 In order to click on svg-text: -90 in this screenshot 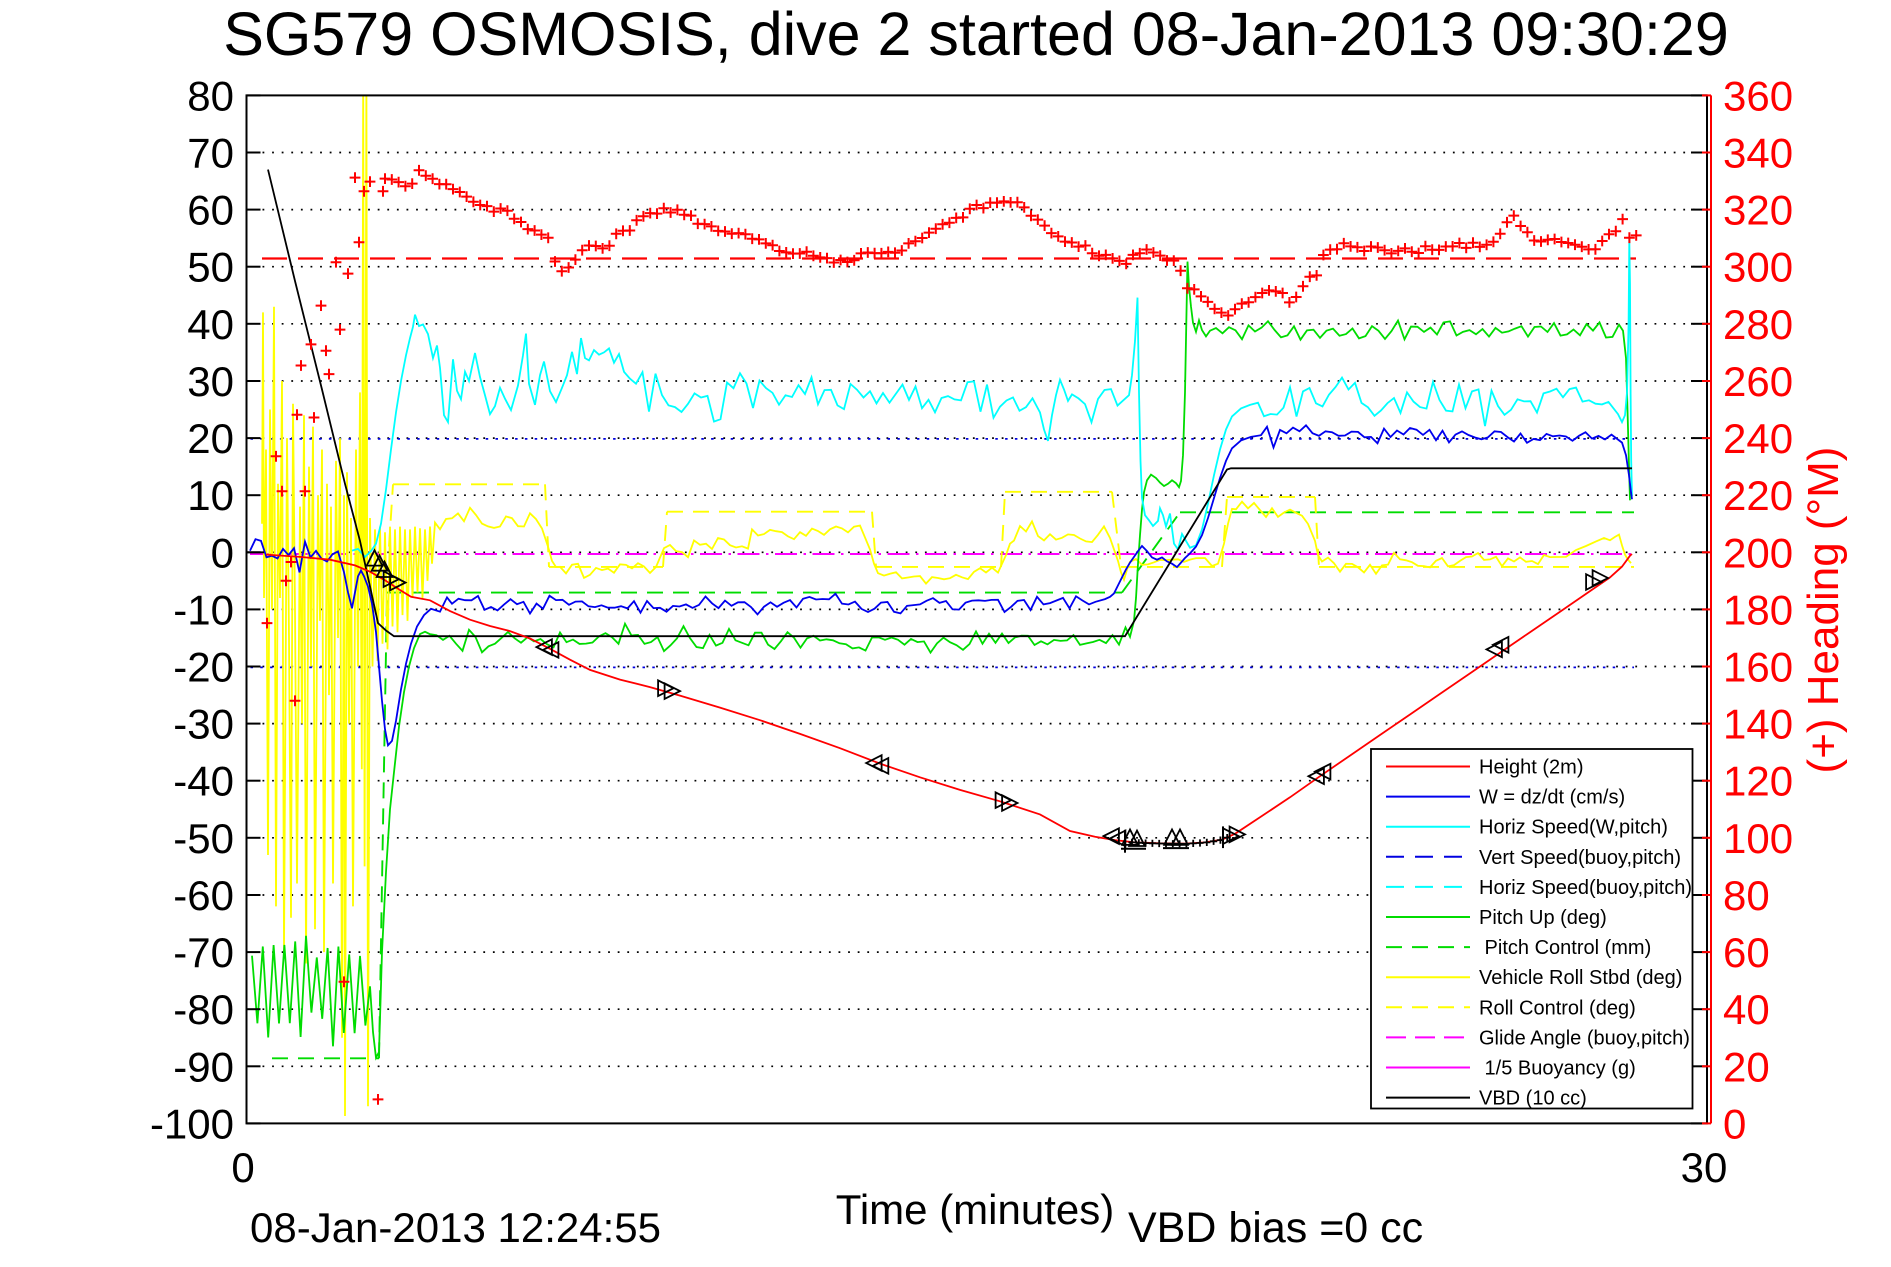, I will do `click(203, 1066)`.